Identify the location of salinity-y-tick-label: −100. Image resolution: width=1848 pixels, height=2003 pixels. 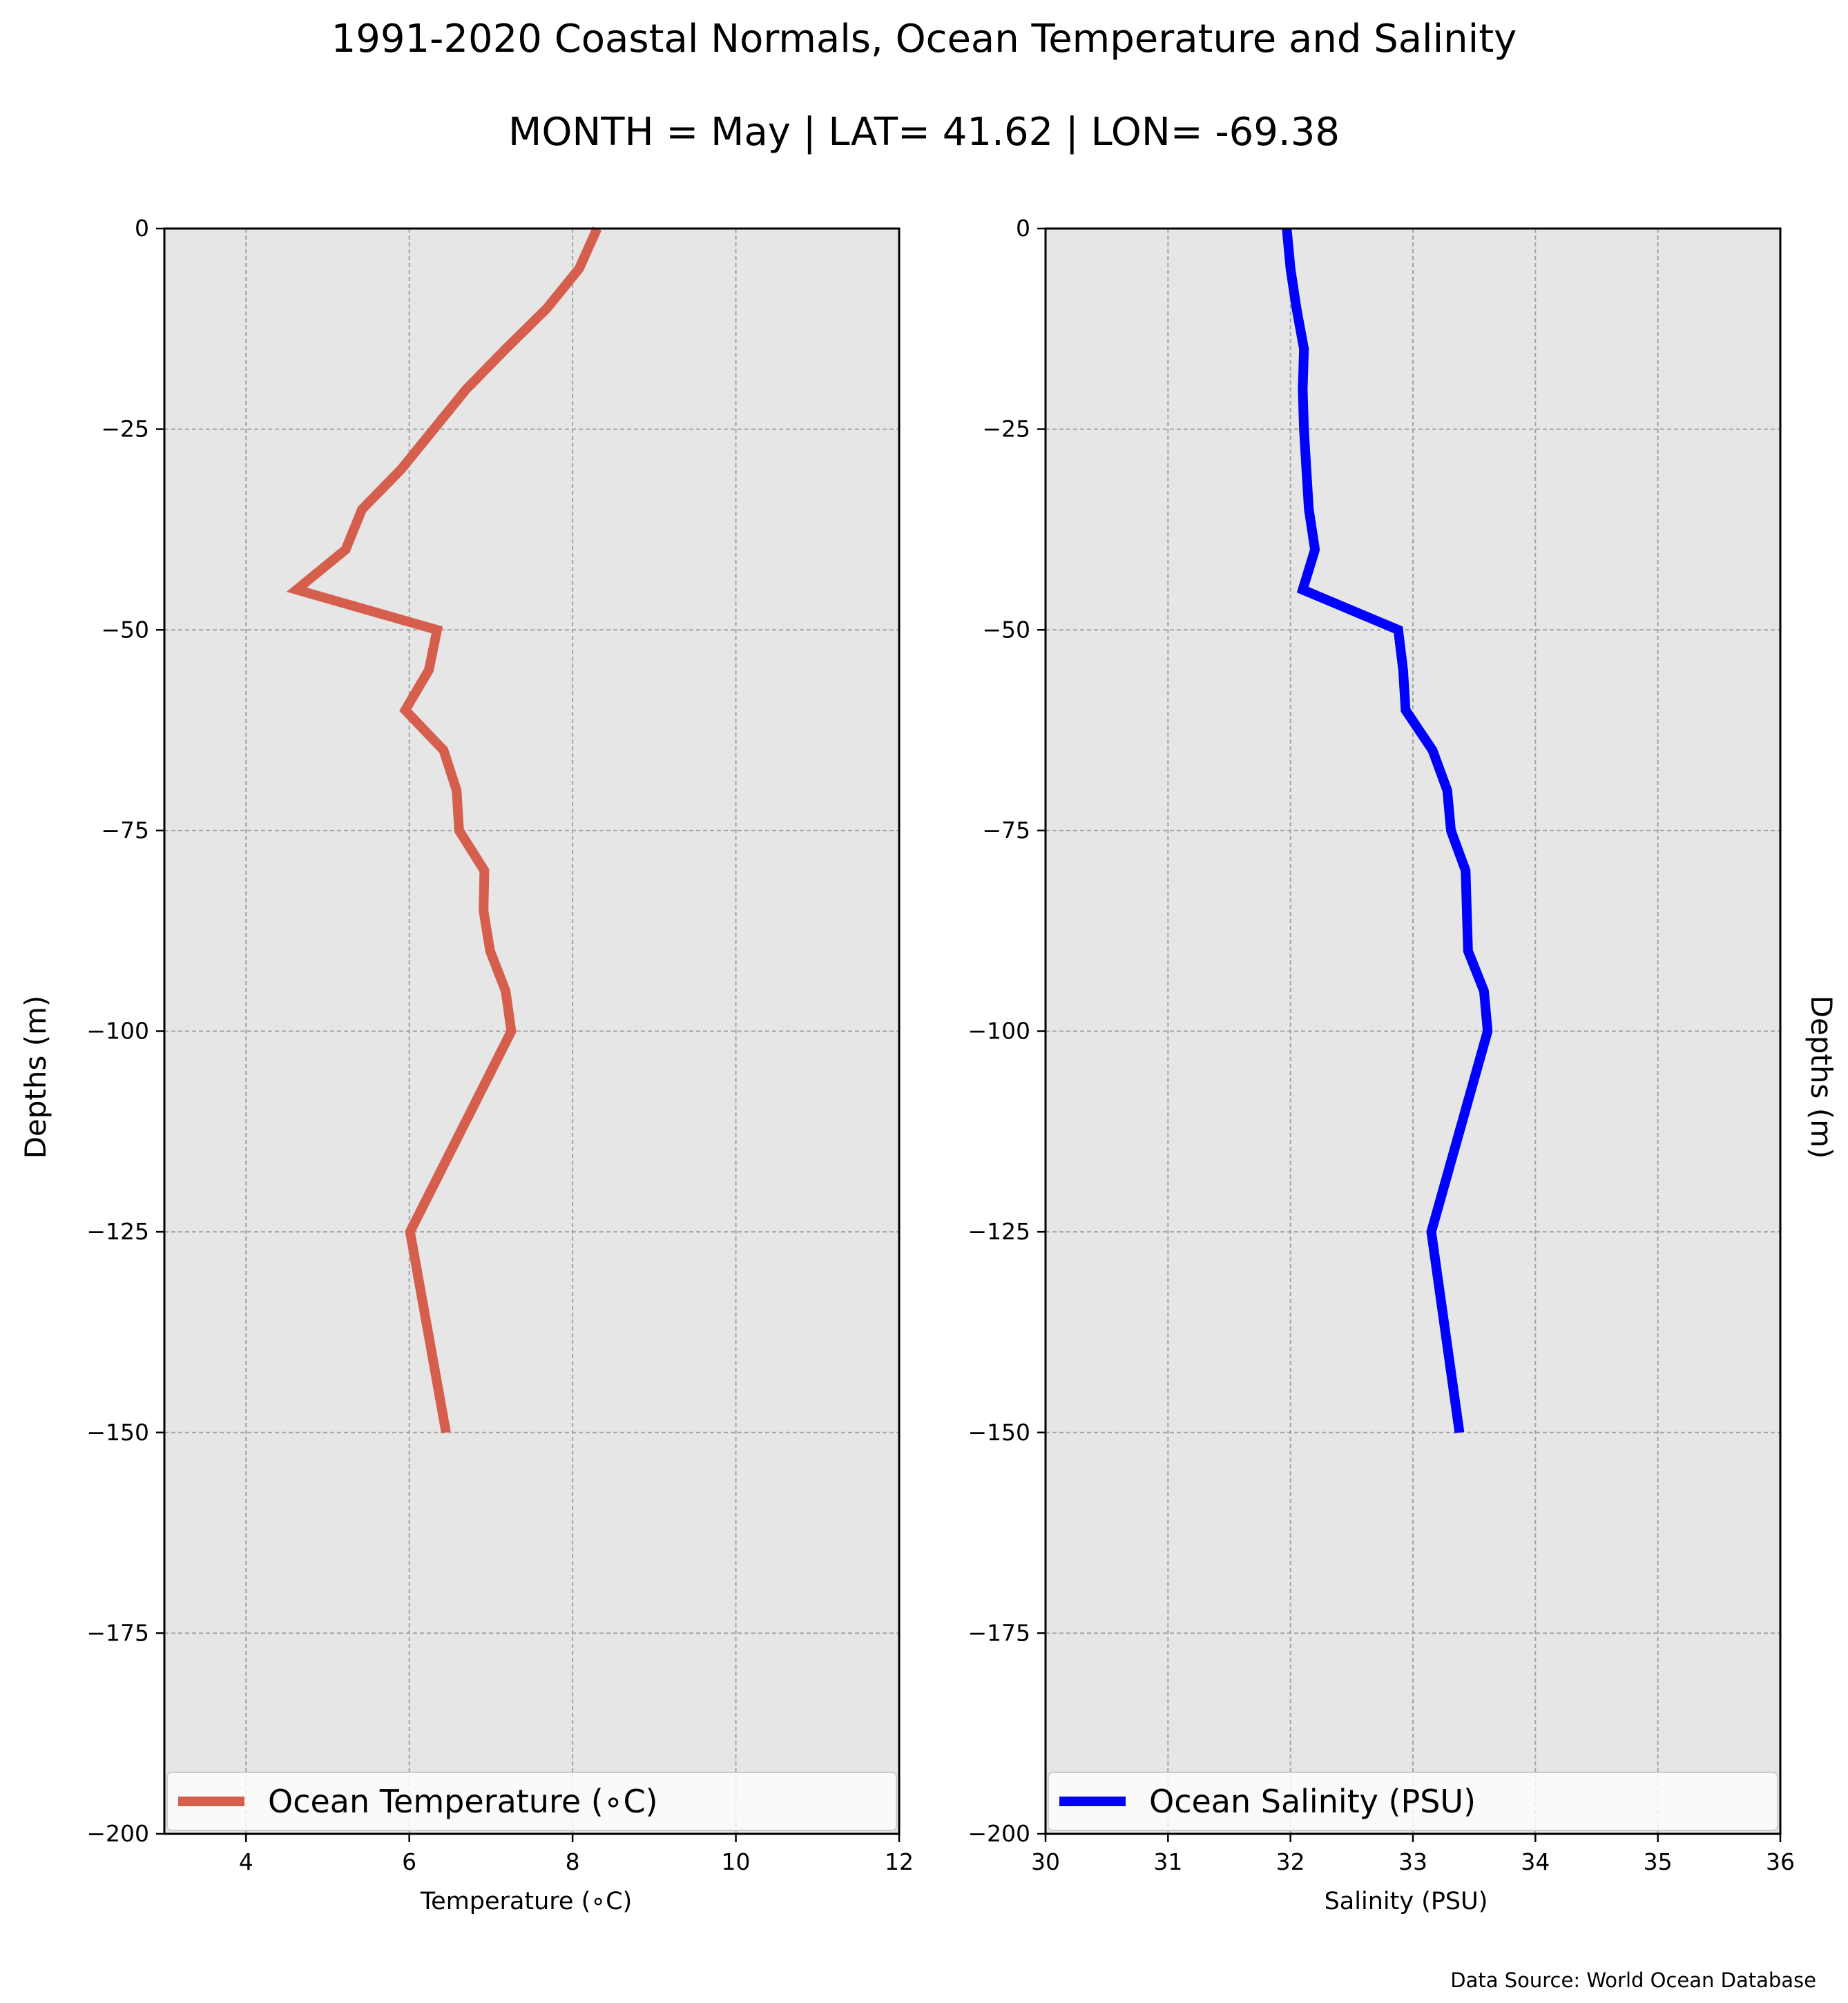
(999, 1031).